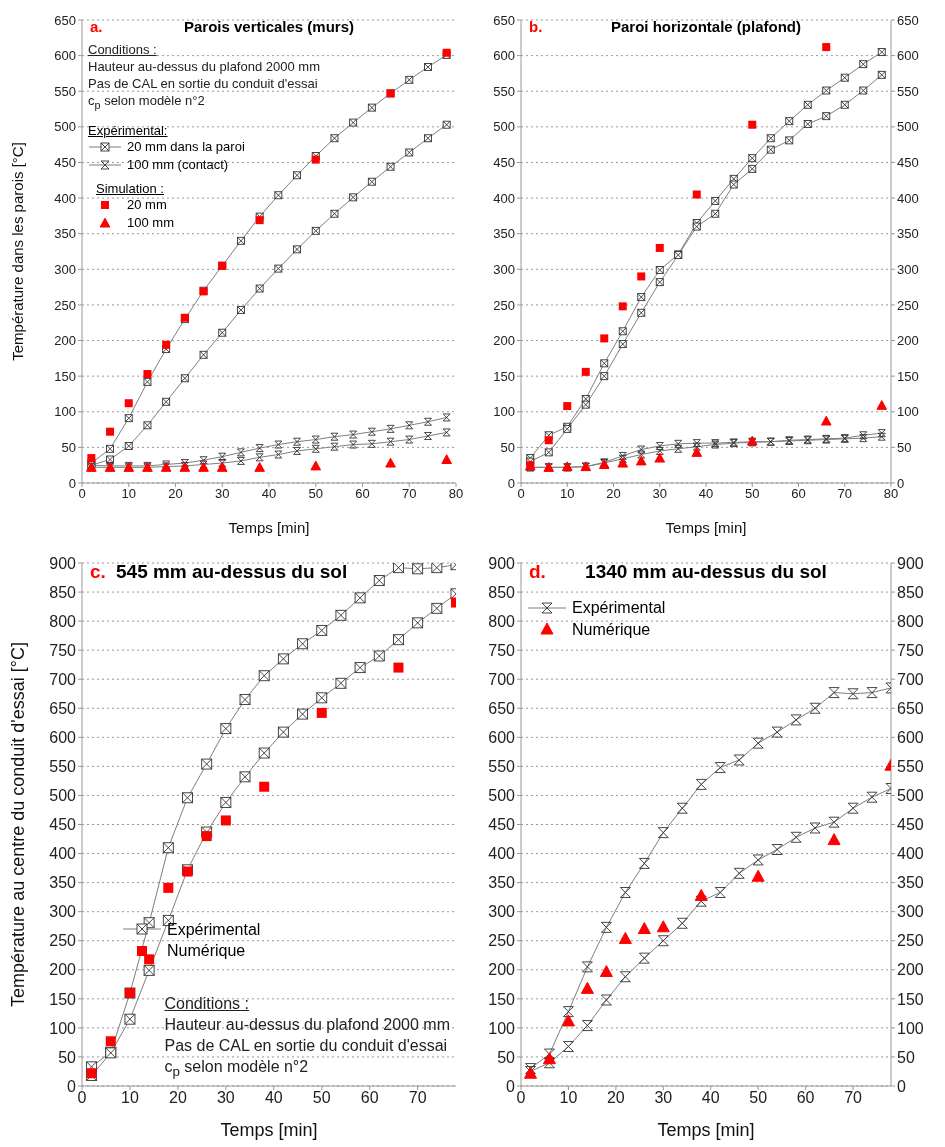 This screenshot has width=945, height=1147. I want to click on x-tick-label: 20, so click(175, 494).